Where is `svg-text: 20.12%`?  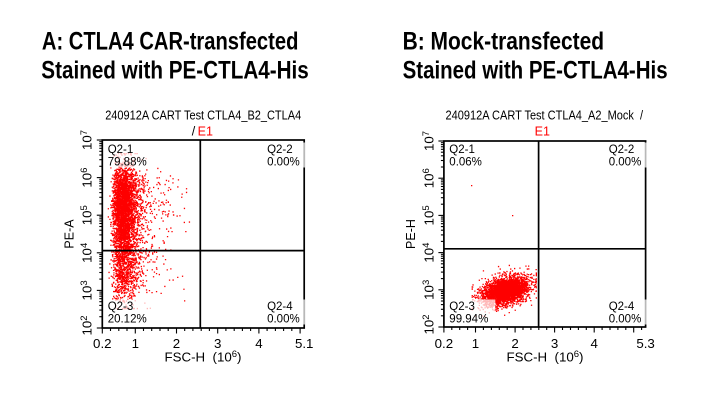
svg-text: 20.12% is located at coordinates (127, 320).